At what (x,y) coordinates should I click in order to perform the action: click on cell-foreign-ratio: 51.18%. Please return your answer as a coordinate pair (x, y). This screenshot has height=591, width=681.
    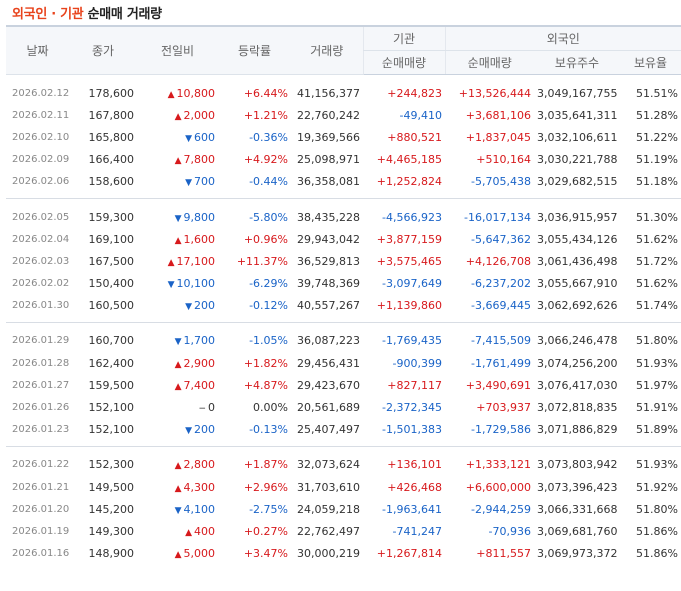
    Looking at the image, I should click on (657, 182).